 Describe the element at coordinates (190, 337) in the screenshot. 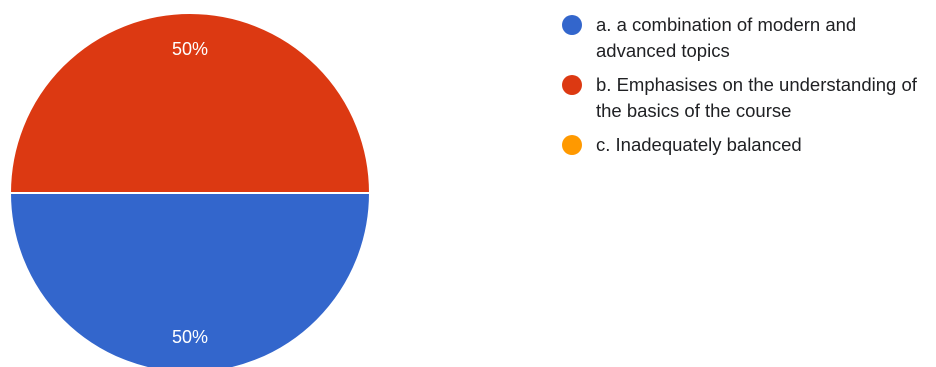

I see `pie-slice-label-0: 50%` at that location.